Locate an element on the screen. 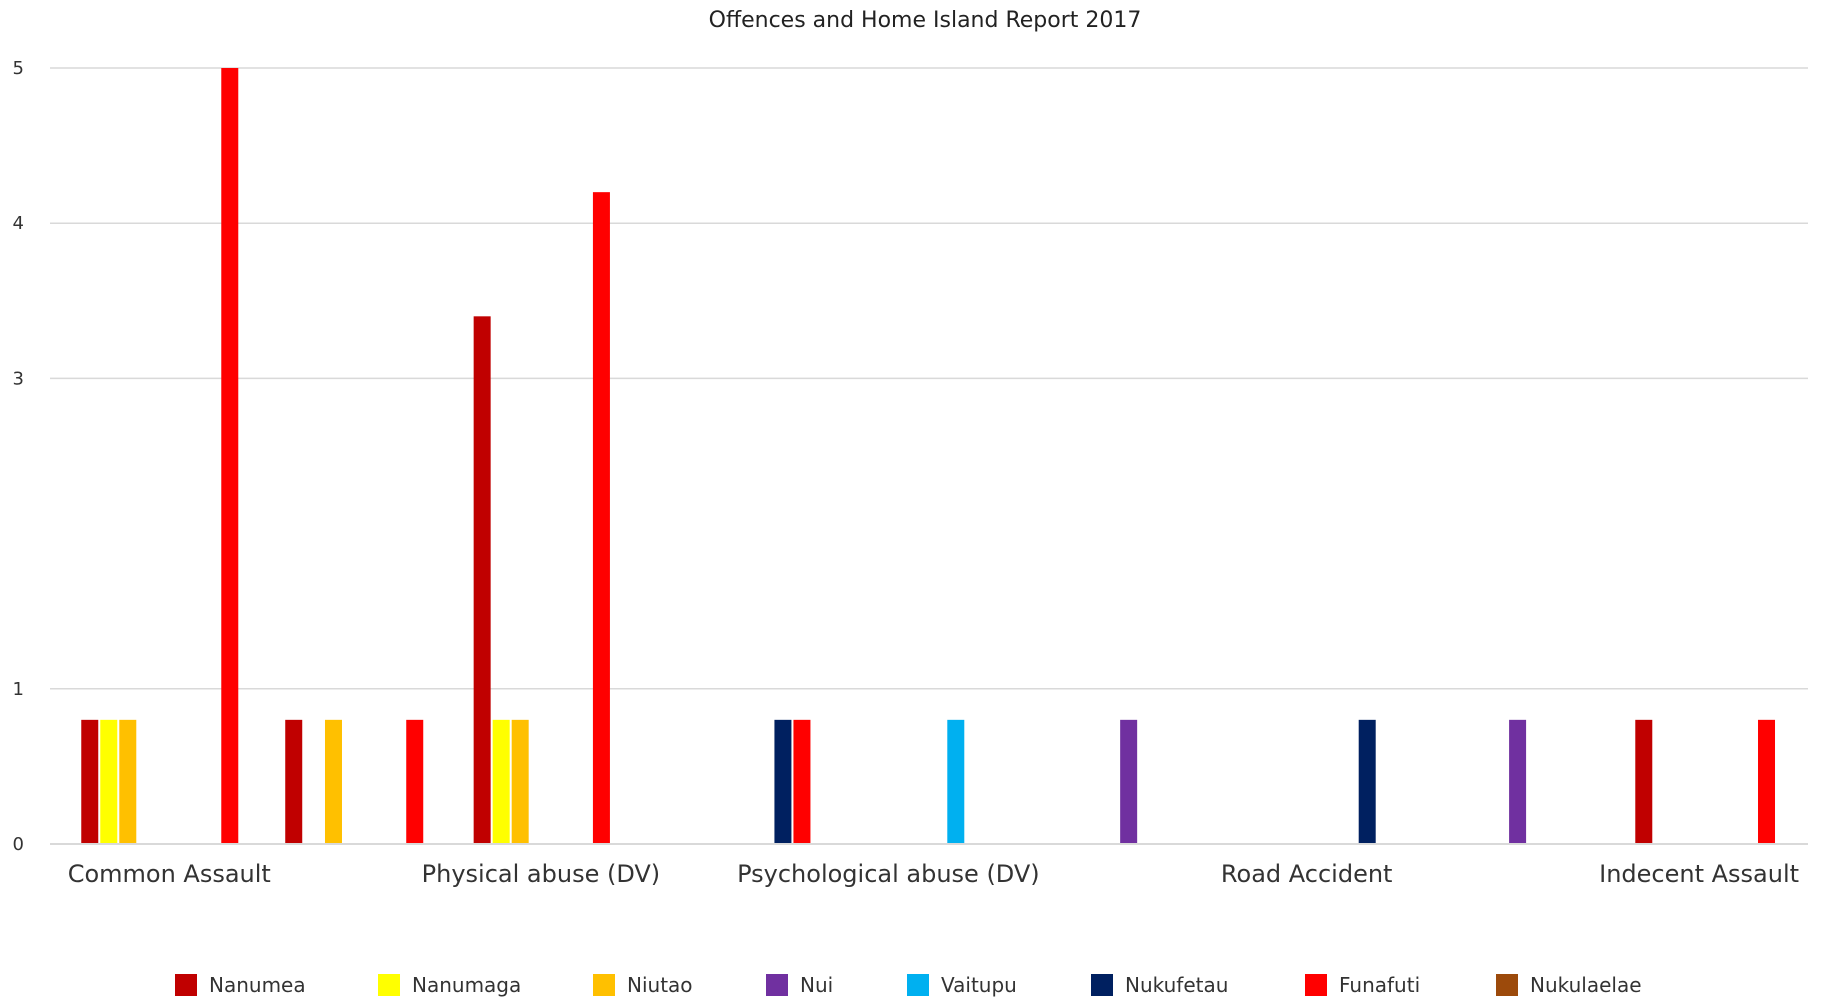 The width and height of the screenshot is (1823, 997). bar-vaitupu is located at coordinates (956, 781).